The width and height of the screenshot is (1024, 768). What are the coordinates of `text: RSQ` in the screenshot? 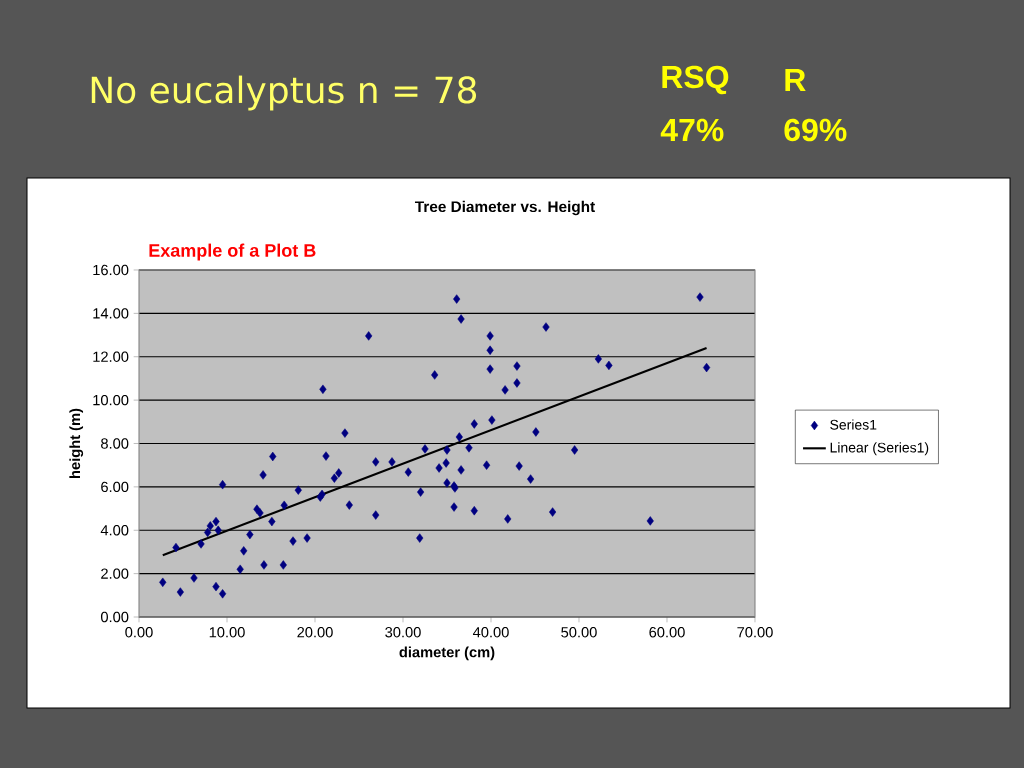 It's located at (695, 80).